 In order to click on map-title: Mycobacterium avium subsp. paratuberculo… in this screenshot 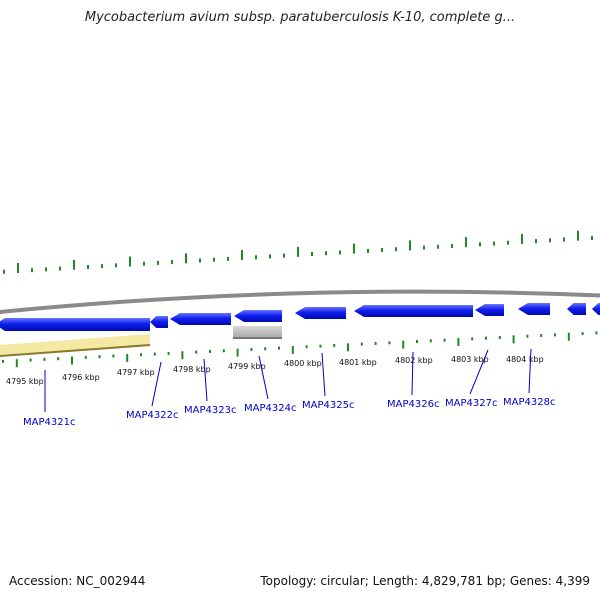, I will do `click(300, 17)`.